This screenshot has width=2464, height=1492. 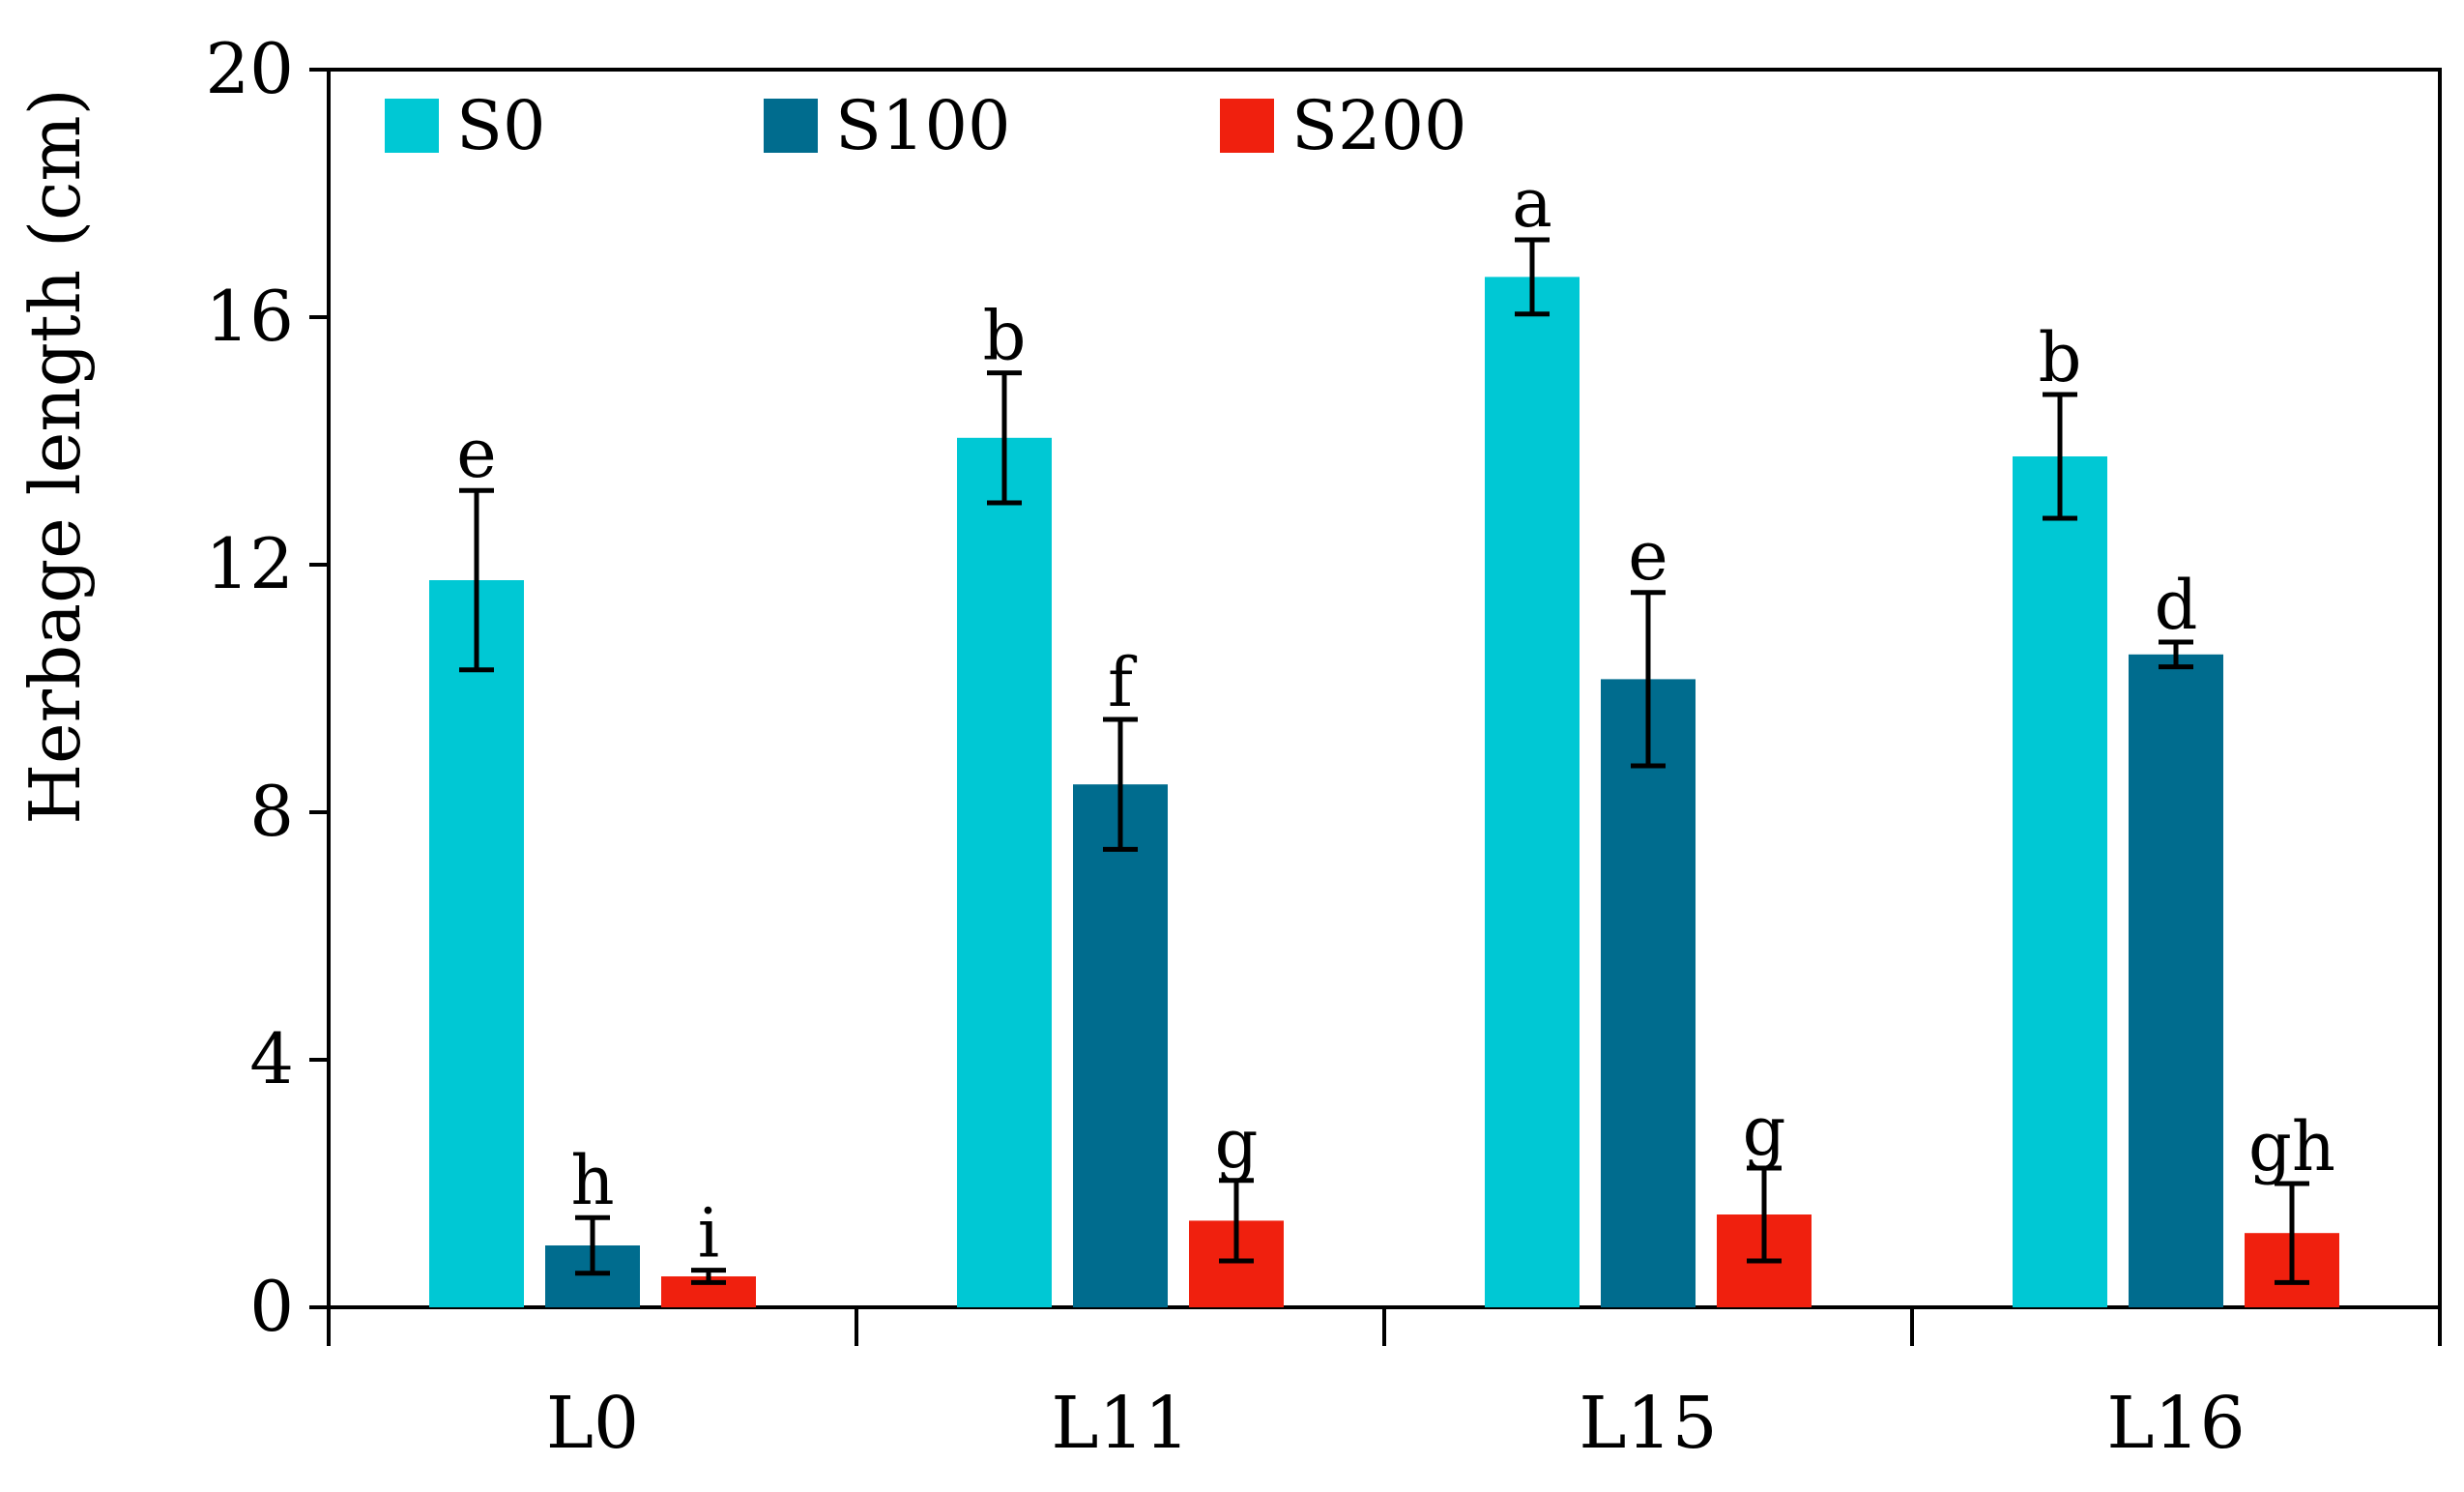 What do you see at coordinates (1379, 125) in the screenshot?
I see `legend-label-s200: S200` at bounding box center [1379, 125].